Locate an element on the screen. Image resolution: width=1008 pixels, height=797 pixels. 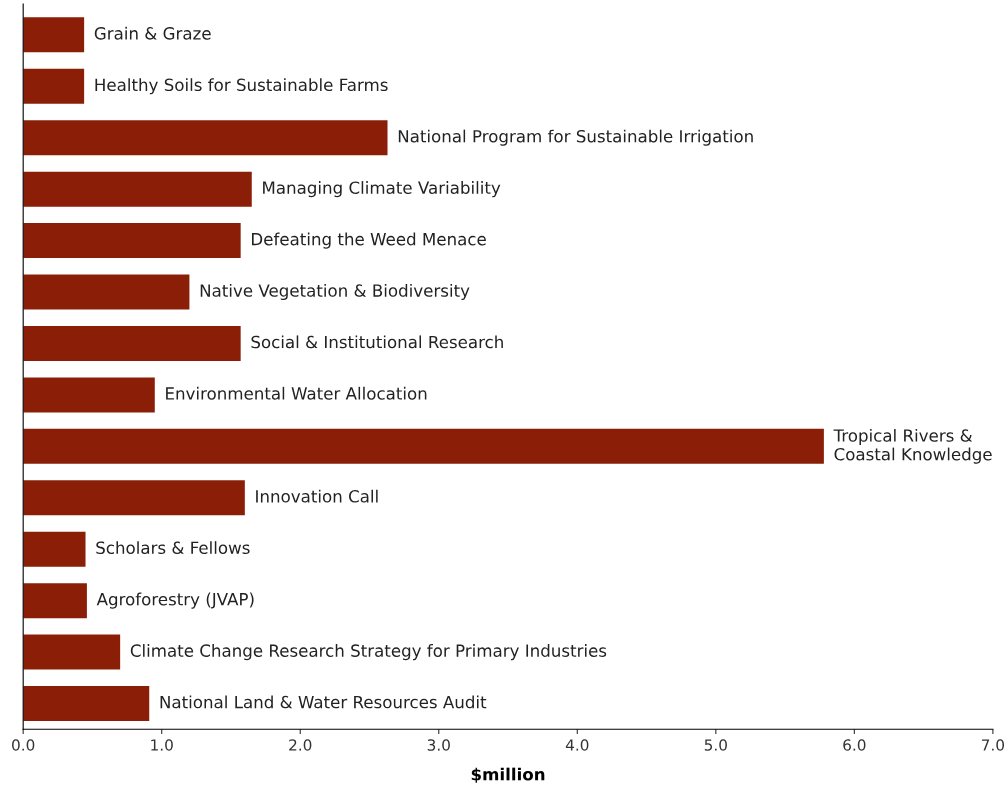
x-tick-label: 5.0 is located at coordinates (715, 745).